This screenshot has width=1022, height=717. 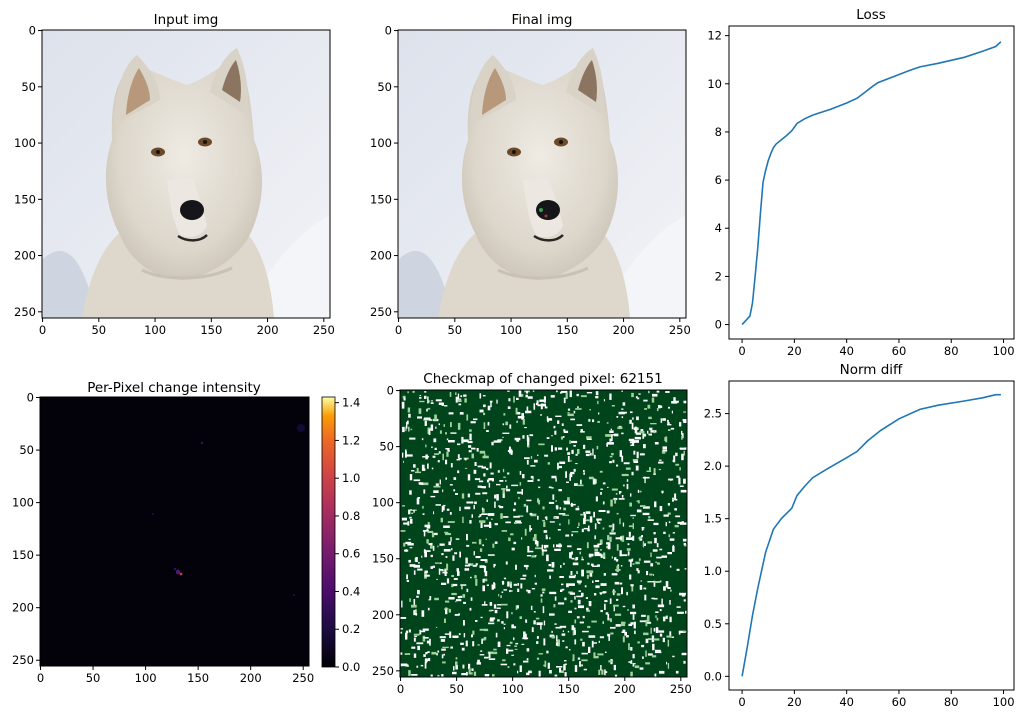 I want to click on norm-y-tick-label: 1.0, so click(x=713, y=571).